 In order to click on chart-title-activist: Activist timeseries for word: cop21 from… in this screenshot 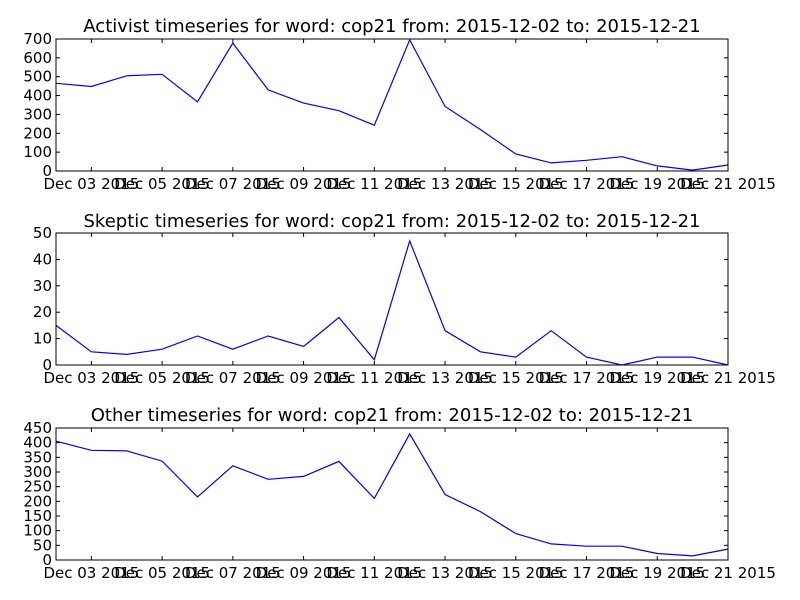, I will do `click(391, 26)`.